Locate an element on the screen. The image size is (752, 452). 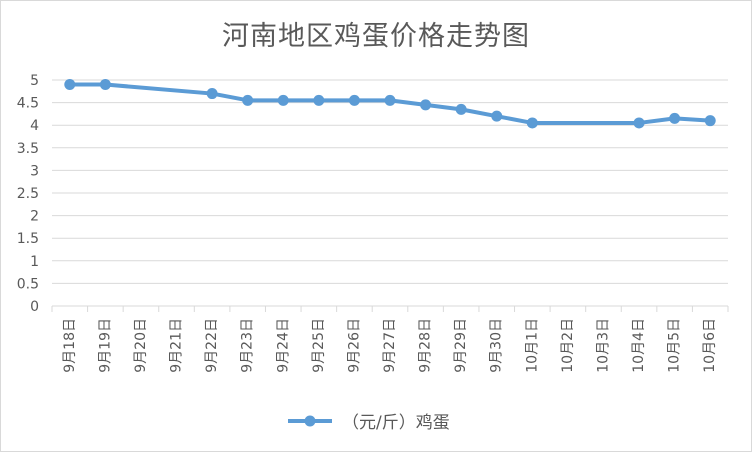
x-tick-label: 9月27日 is located at coordinates (390, 345).